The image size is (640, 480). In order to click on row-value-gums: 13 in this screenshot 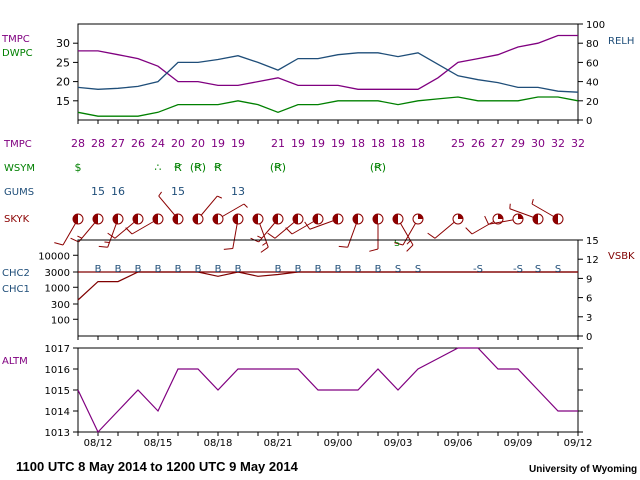, I will do `click(238, 191)`.